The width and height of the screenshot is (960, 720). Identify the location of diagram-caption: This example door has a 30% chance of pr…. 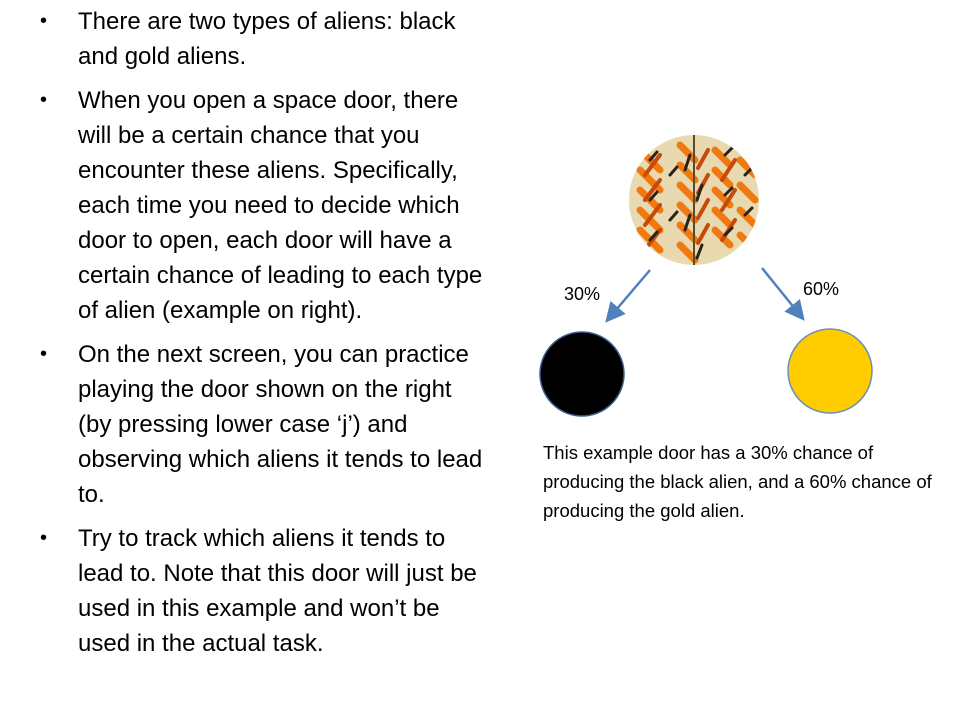
(737, 481).